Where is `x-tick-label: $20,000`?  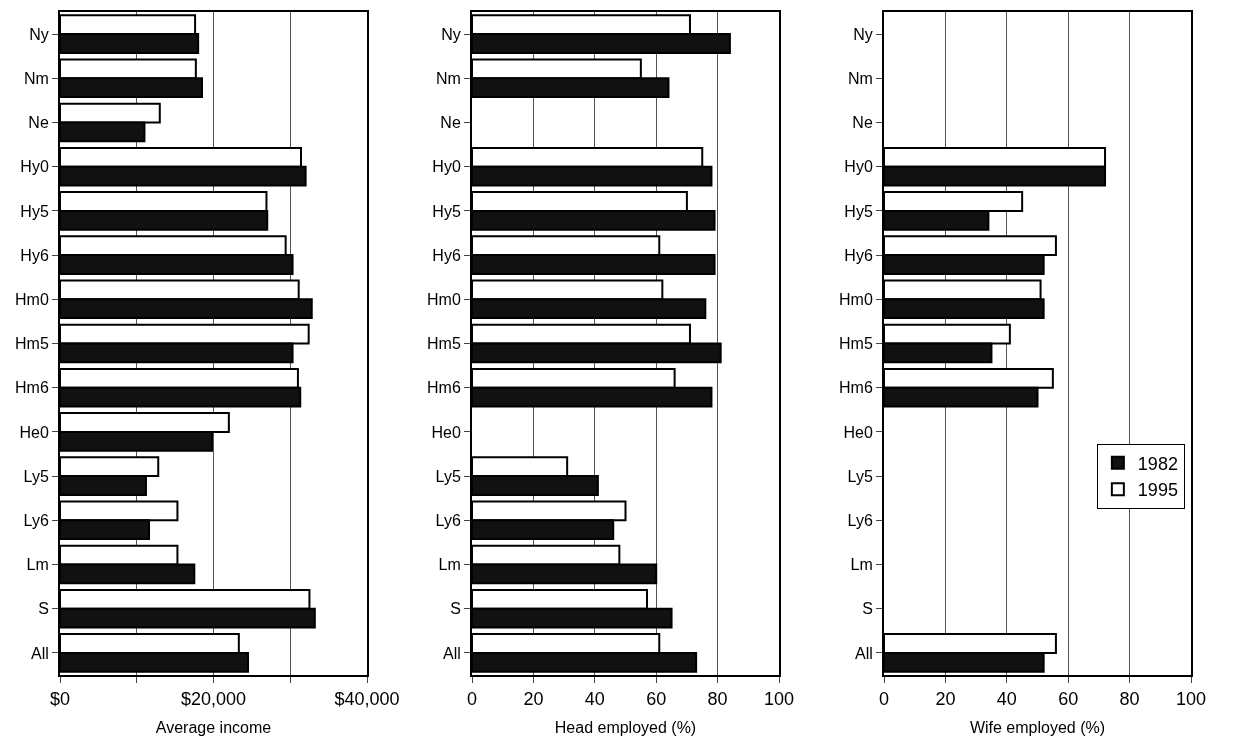 x-tick-label: $20,000 is located at coordinates (213, 698).